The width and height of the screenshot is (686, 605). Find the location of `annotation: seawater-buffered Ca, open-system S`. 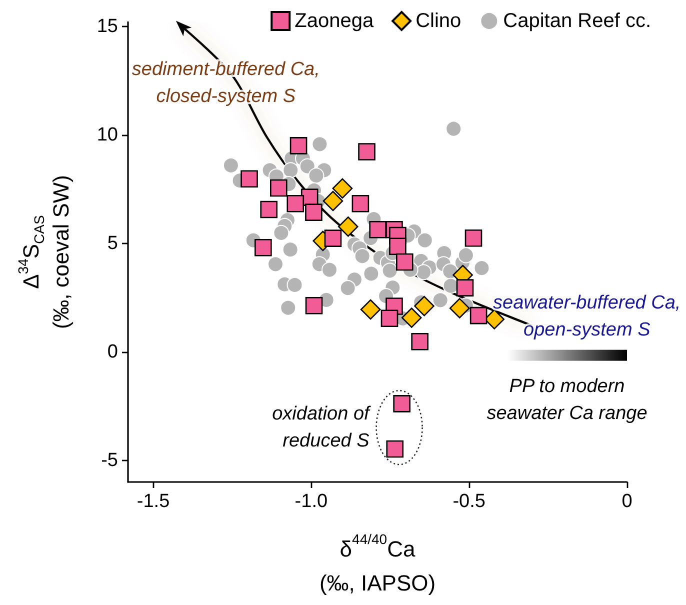

annotation: seawater-buffered Ca, open-system S is located at coordinates (587, 316).